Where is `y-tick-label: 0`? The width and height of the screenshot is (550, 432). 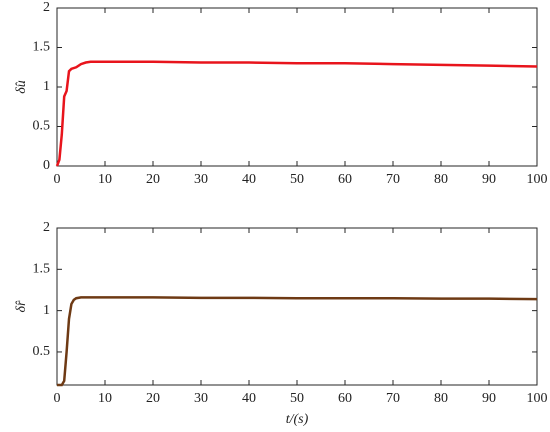 y-tick-label: 0 is located at coordinates (46, 165).